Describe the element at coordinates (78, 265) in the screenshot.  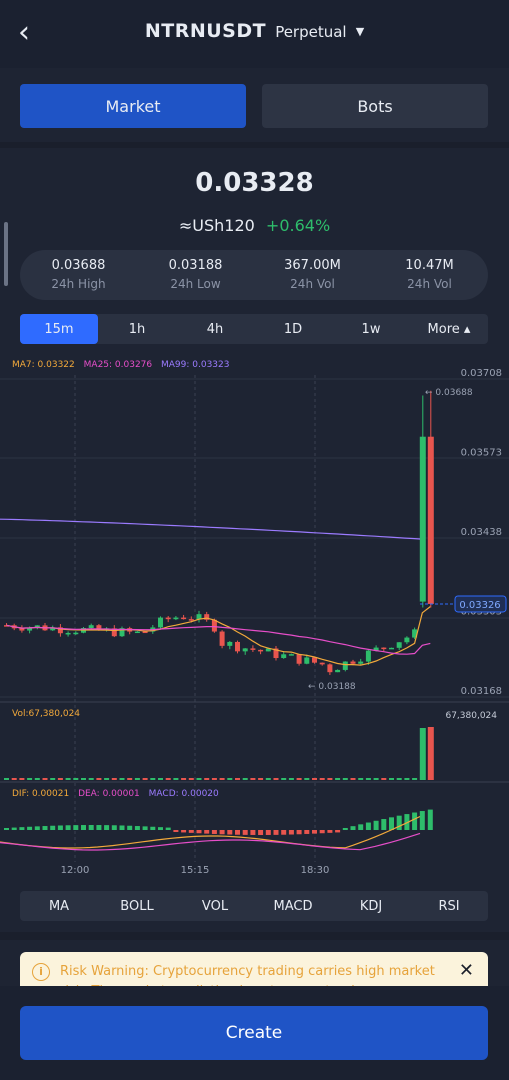
I see `stat-value: 0.03688` at that location.